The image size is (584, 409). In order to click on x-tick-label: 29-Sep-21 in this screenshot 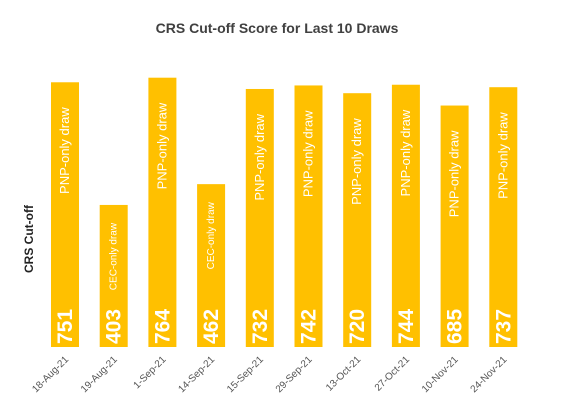, I will do `click(294, 374)`.